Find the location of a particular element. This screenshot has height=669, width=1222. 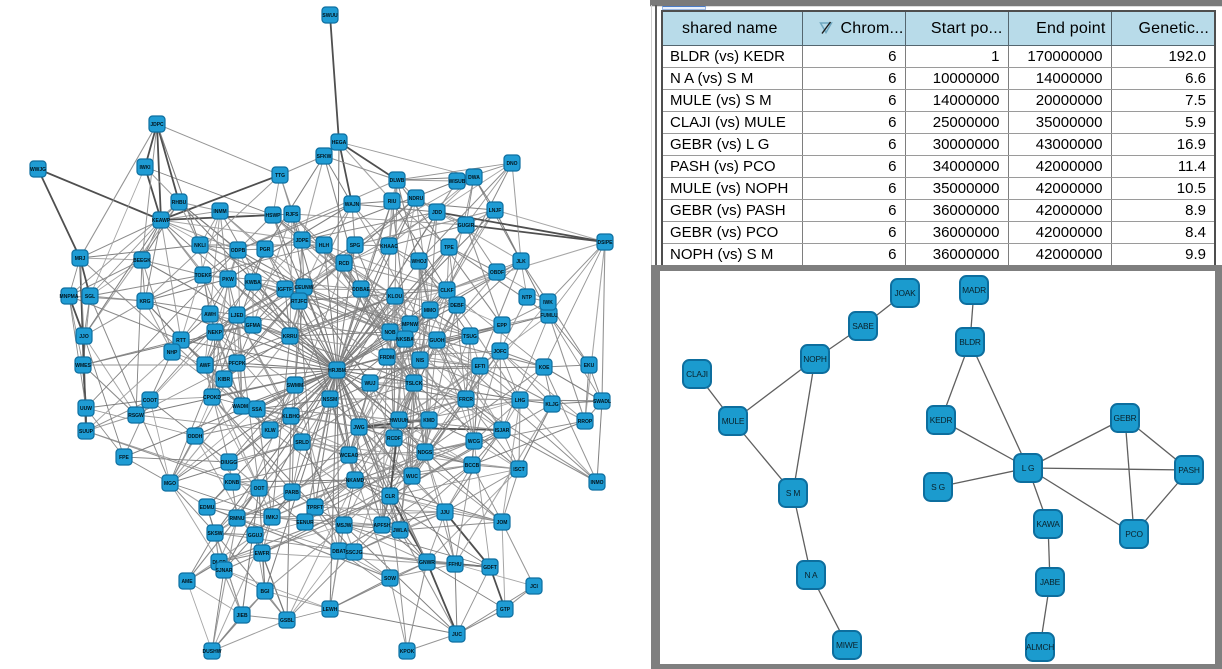

svg-text: SWMM is located at coordinates (295, 386).